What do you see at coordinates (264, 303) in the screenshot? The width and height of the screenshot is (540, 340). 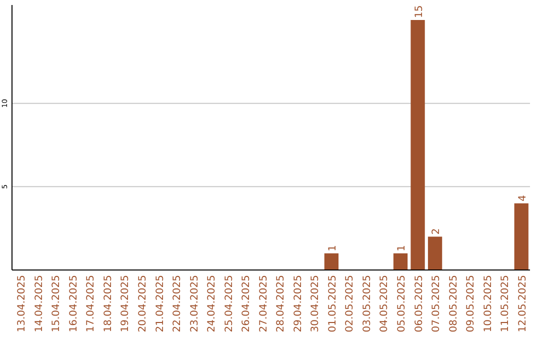 I see `x-tick-label: 27.04.2025` at bounding box center [264, 303].